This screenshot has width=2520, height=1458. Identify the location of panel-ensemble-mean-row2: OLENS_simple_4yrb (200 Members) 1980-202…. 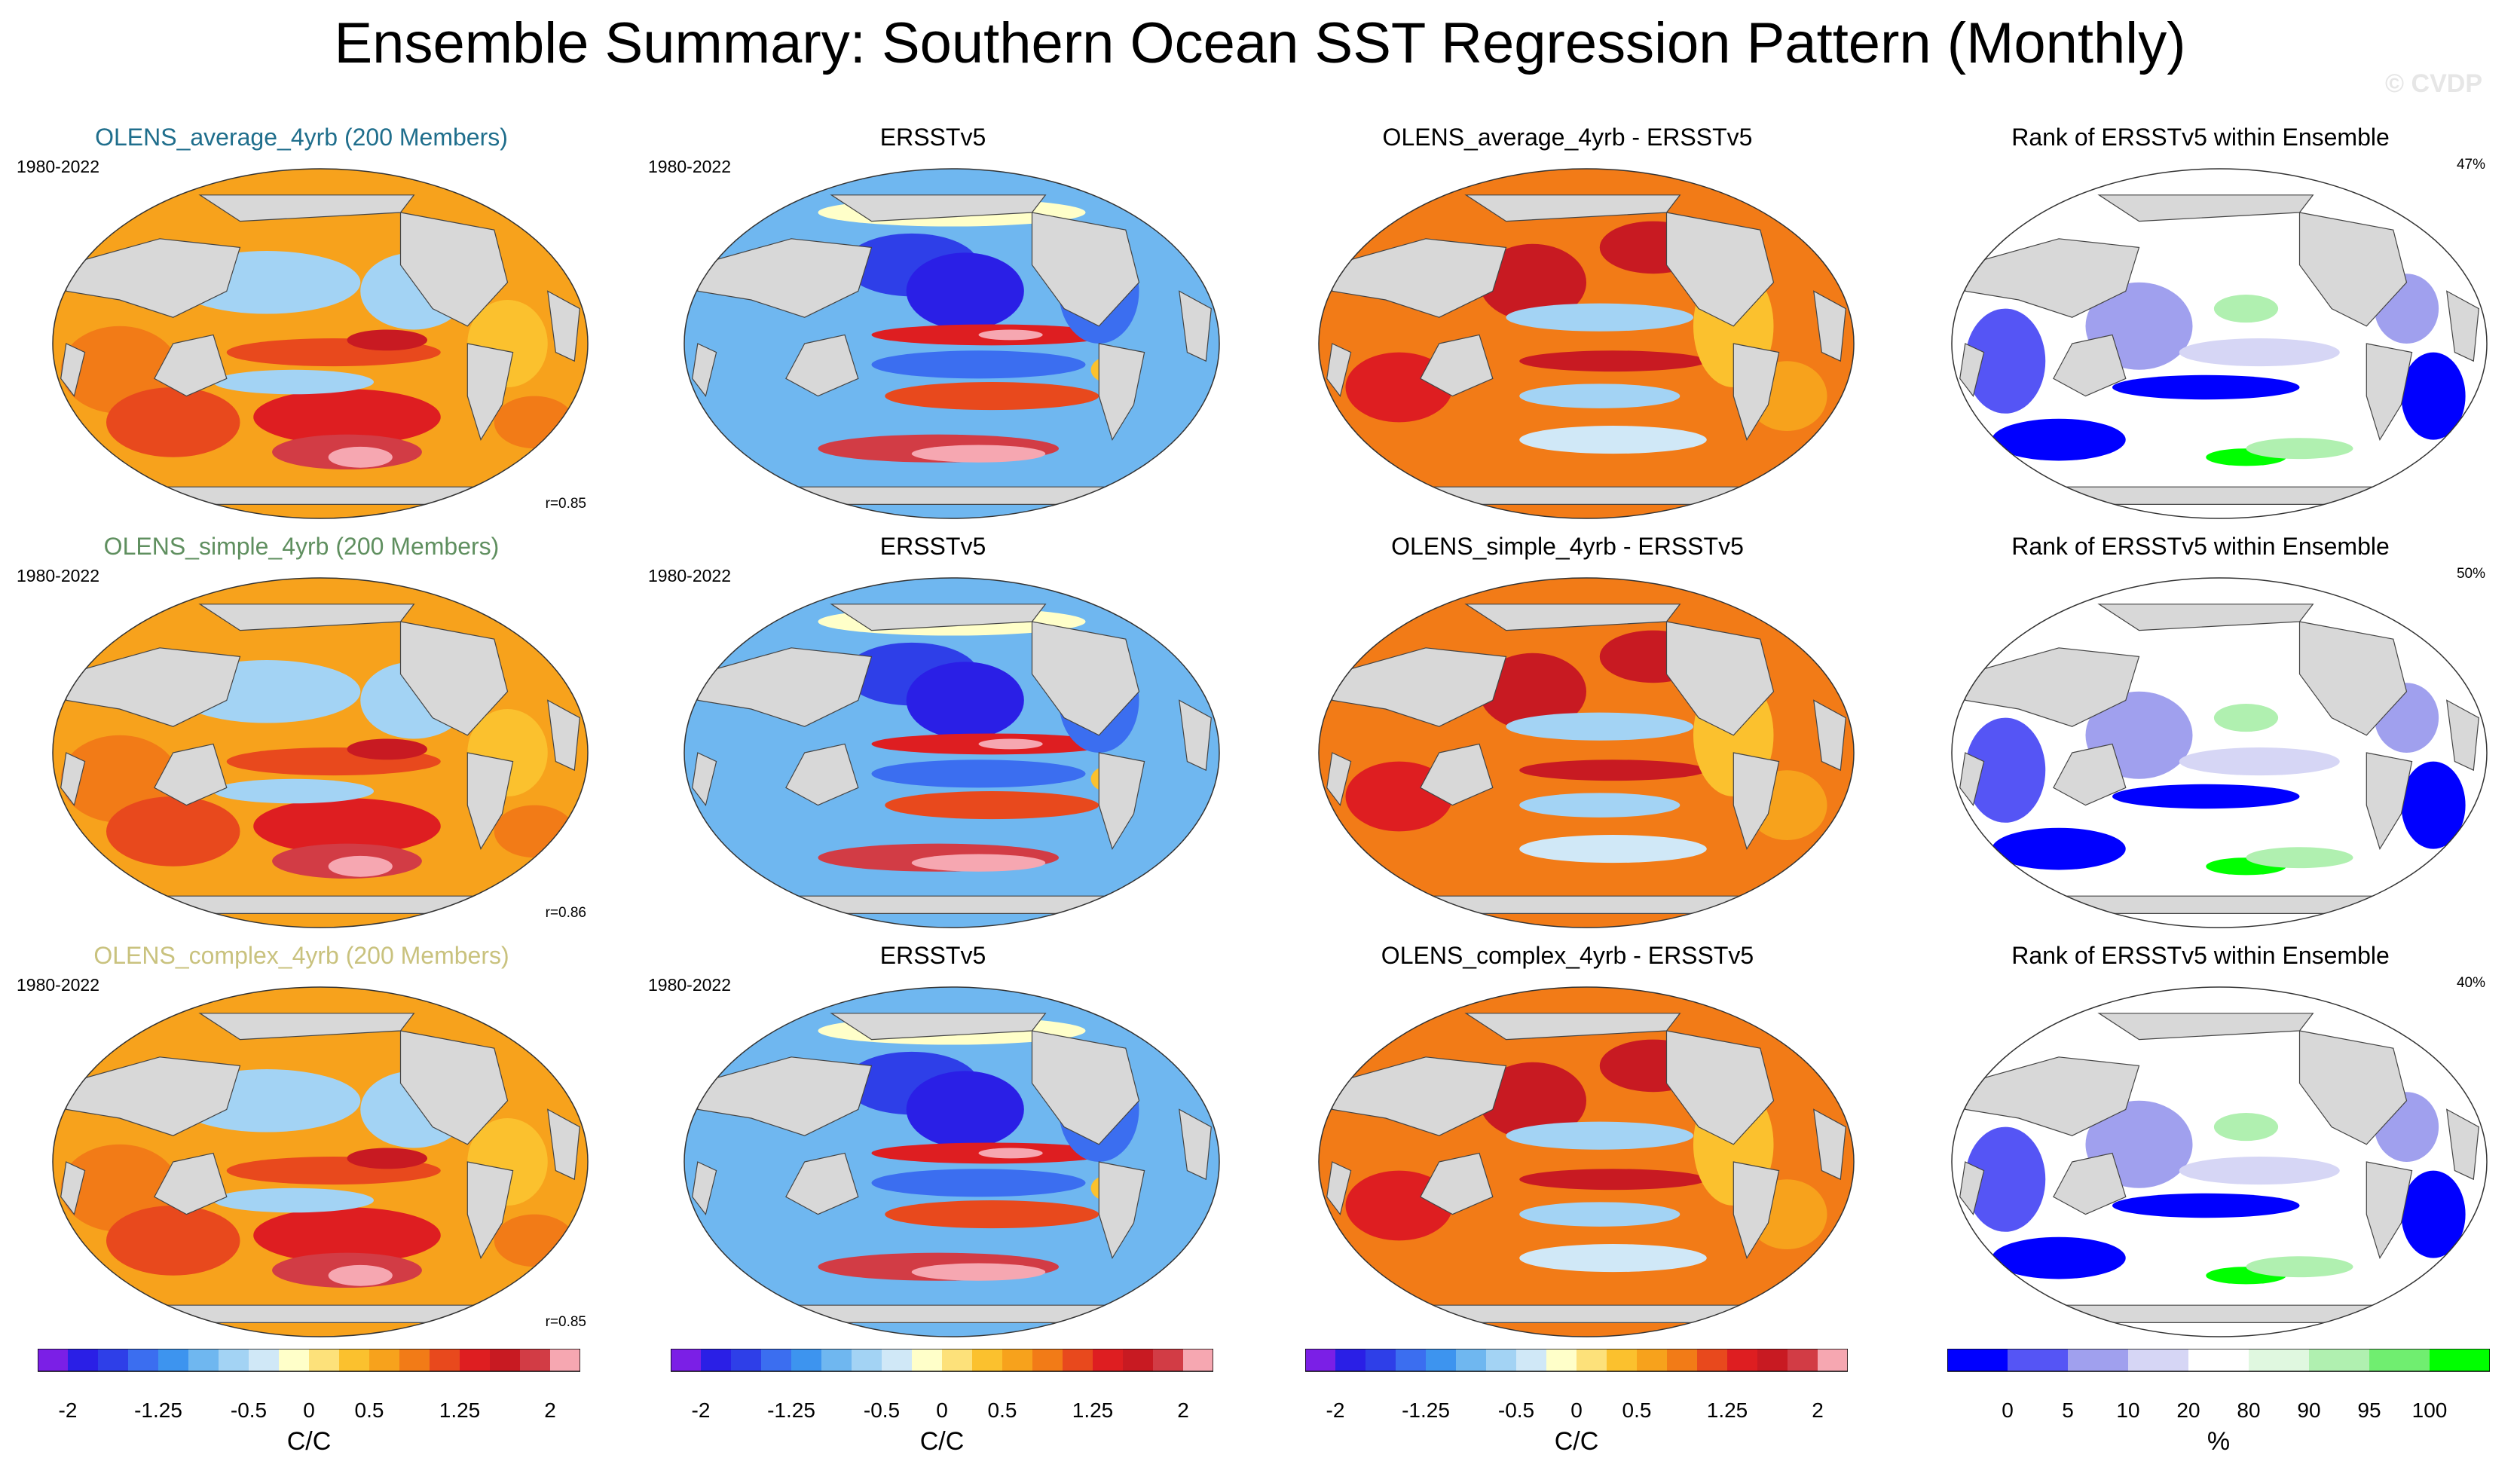
(301, 735).